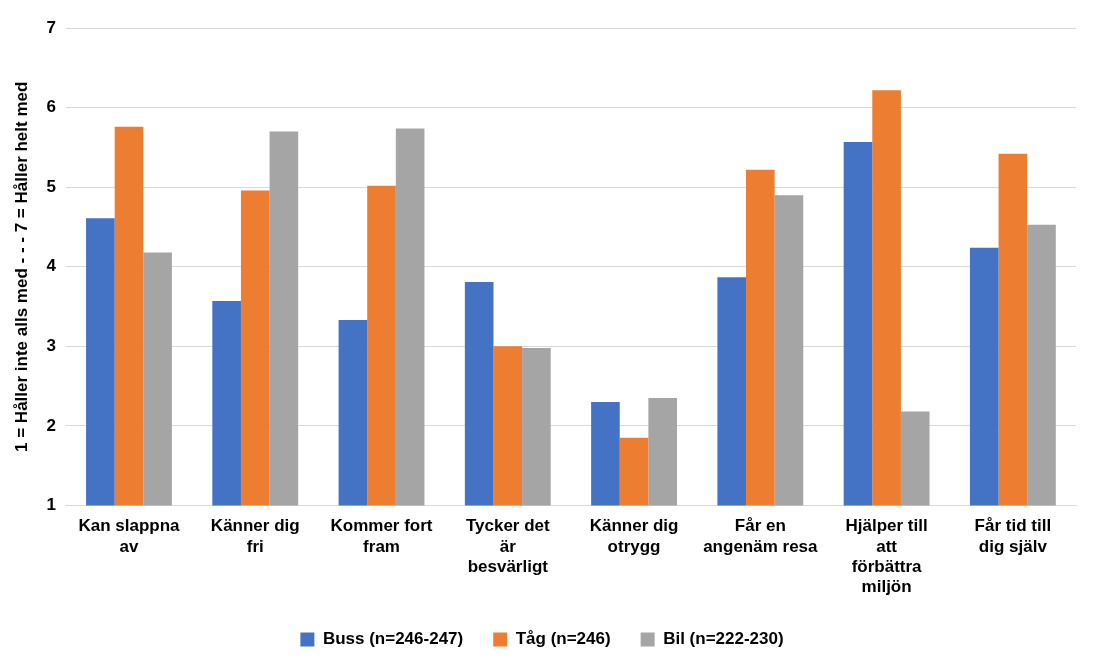  What do you see at coordinates (563, 639) in the screenshot?
I see `legend-label: Tåg (n=246)` at bounding box center [563, 639].